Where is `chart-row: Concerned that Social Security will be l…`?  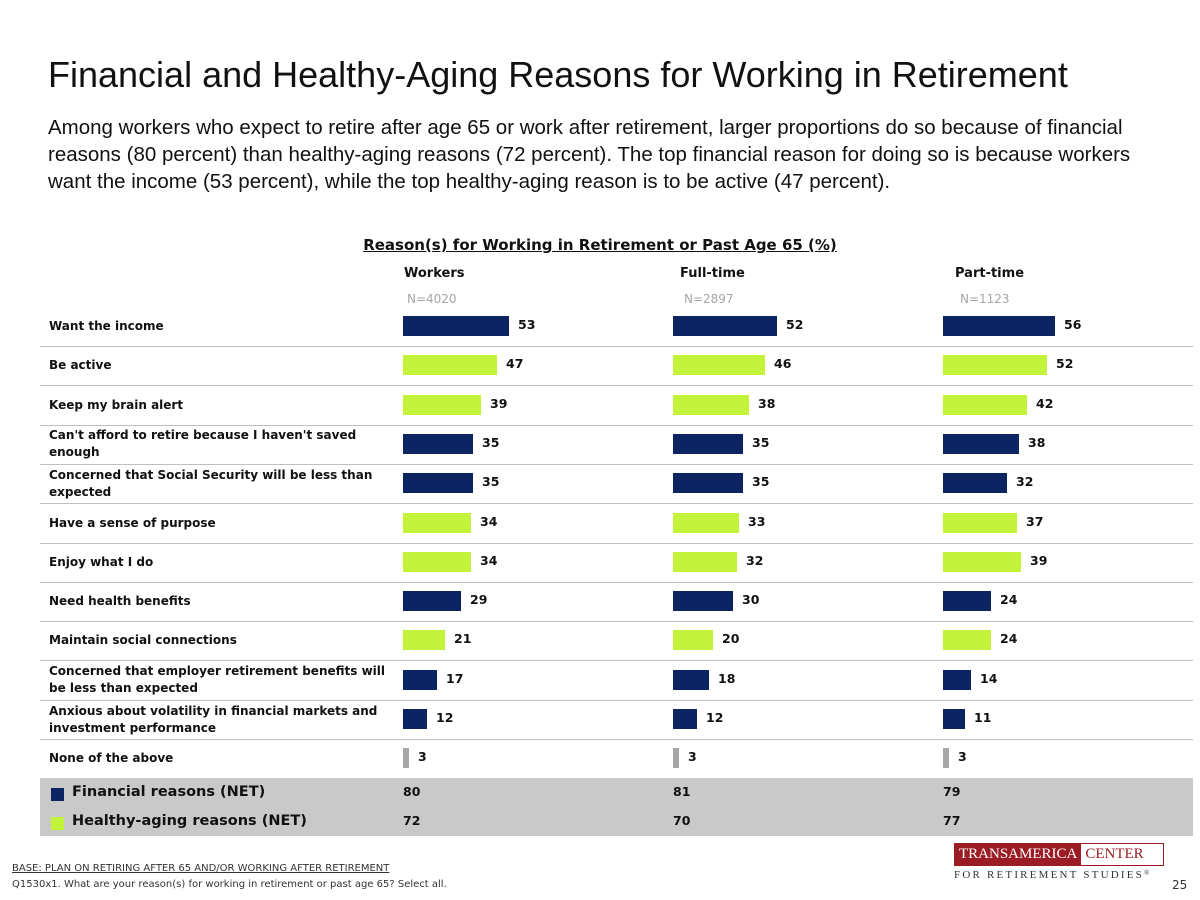 chart-row: Concerned that Social Security will be l… is located at coordinates (616, 484).